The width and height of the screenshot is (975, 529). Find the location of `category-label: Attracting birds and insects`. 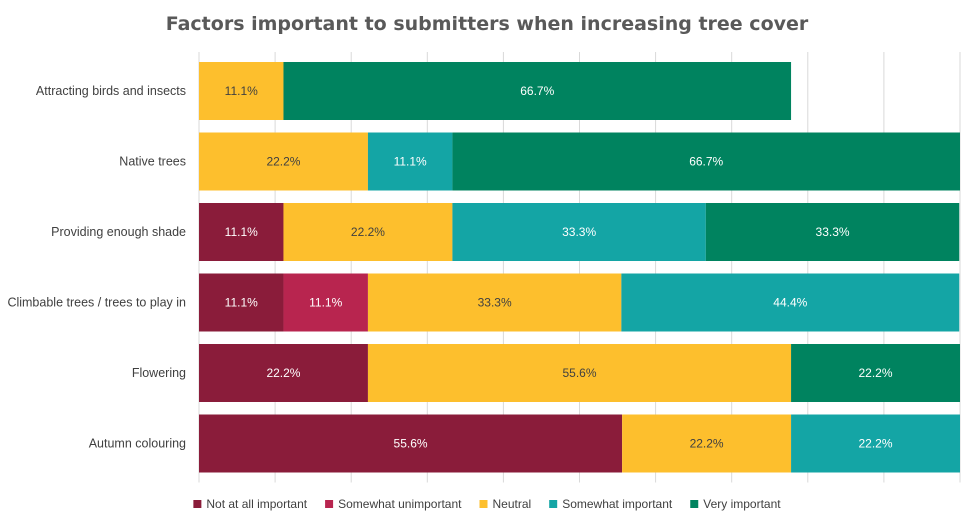

category-label: Attracting birds and insects is located at coordinates (111, 91).